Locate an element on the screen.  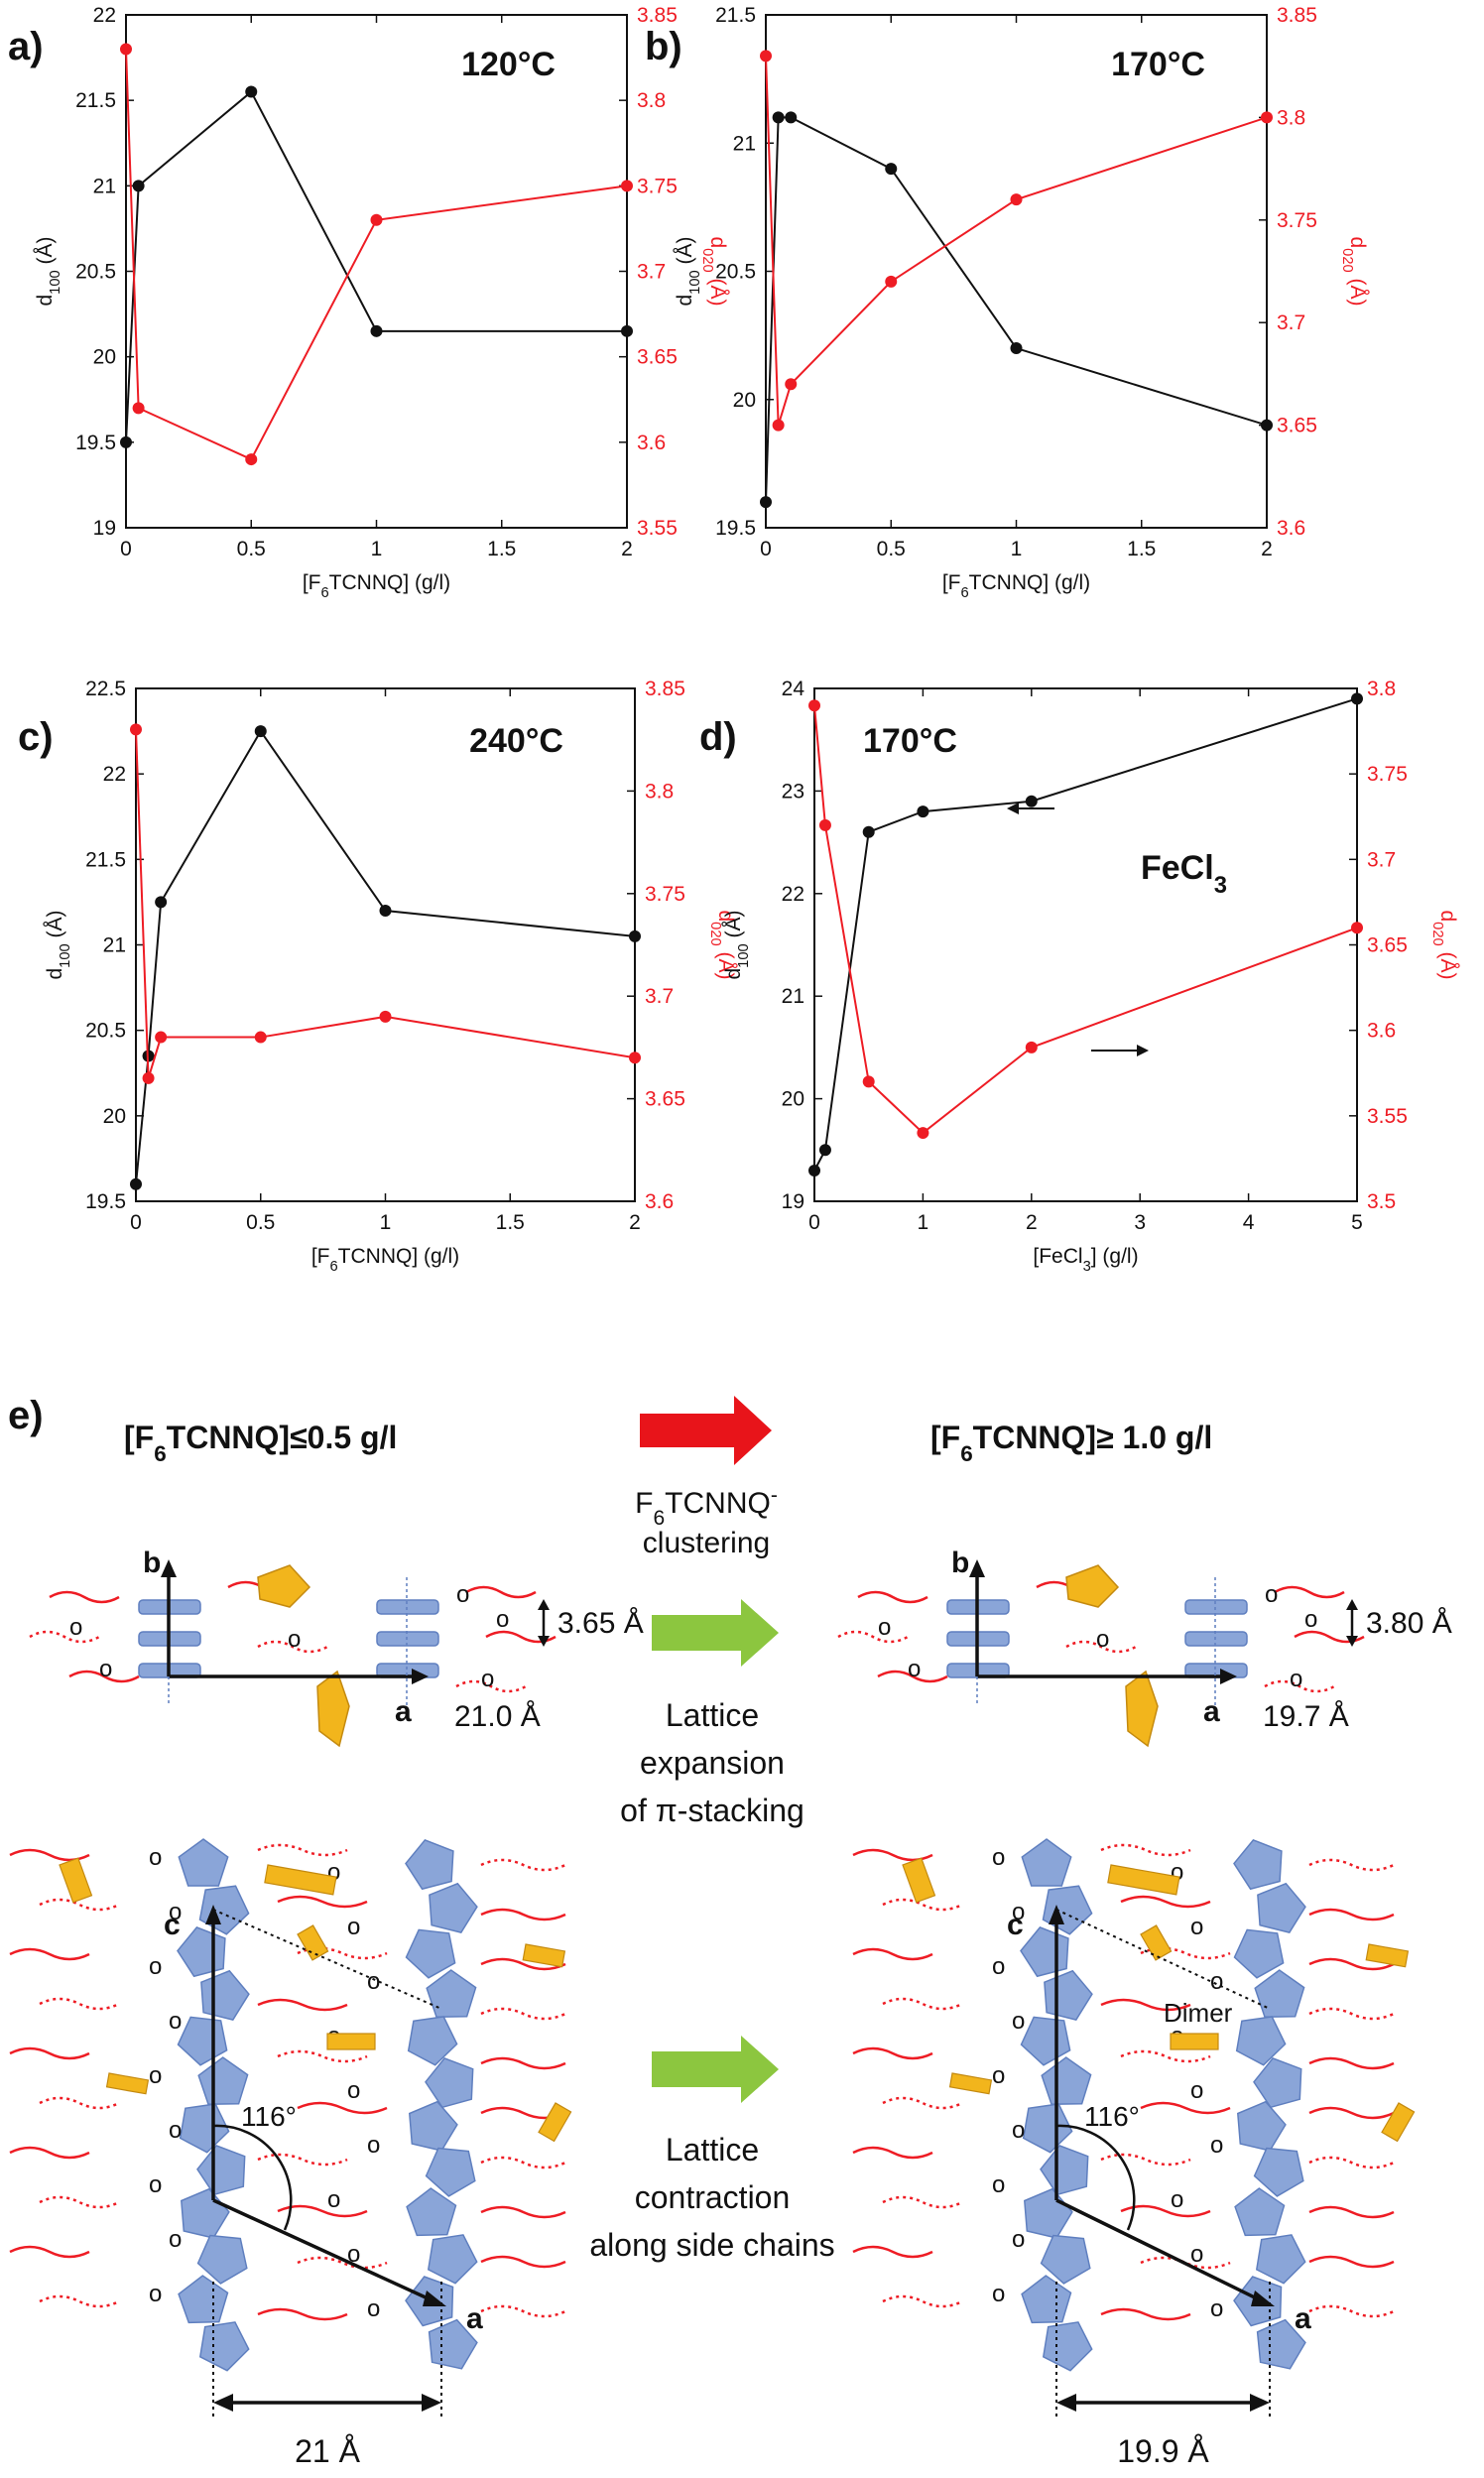
spacing-arrow-head is located at coordinates (223, 2403).